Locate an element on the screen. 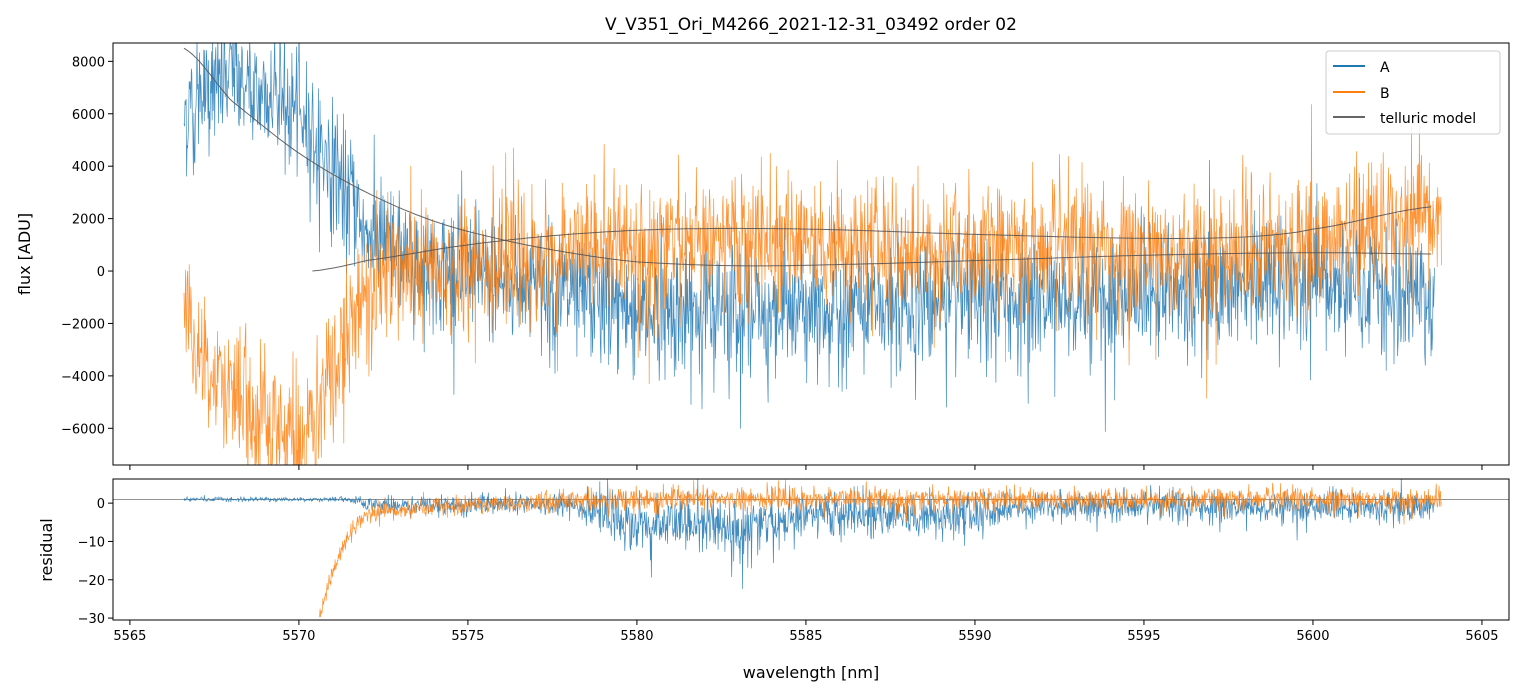 The height and width of the screenshot is (700, 1523). series-telluric-model-line is located at coordinates (872, 239).